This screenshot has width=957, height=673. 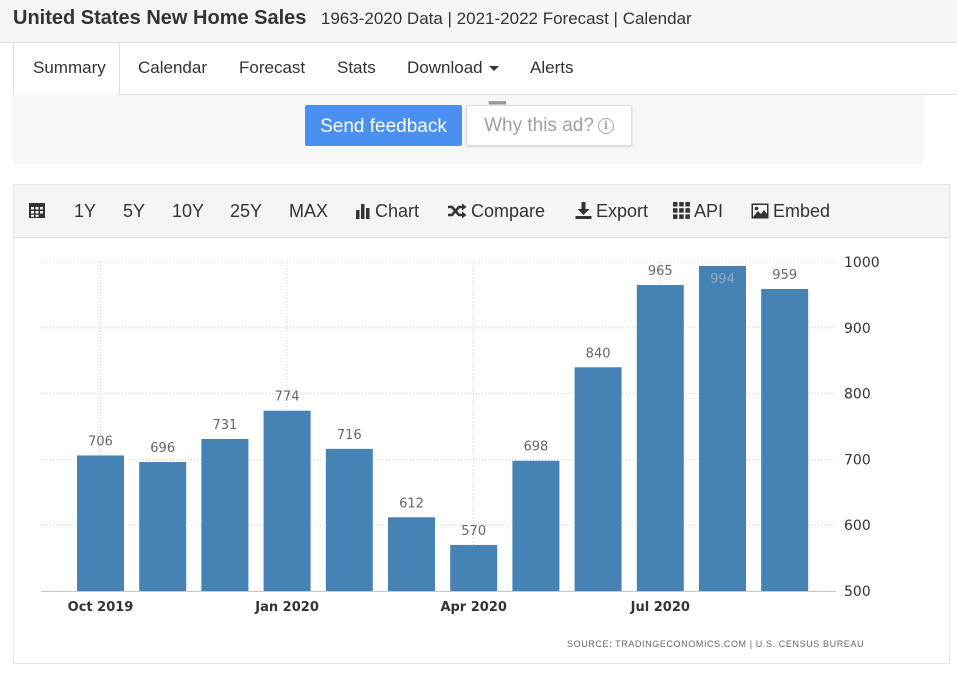 I want to click on y-tick-label: 600, so click(x=857, y=526).